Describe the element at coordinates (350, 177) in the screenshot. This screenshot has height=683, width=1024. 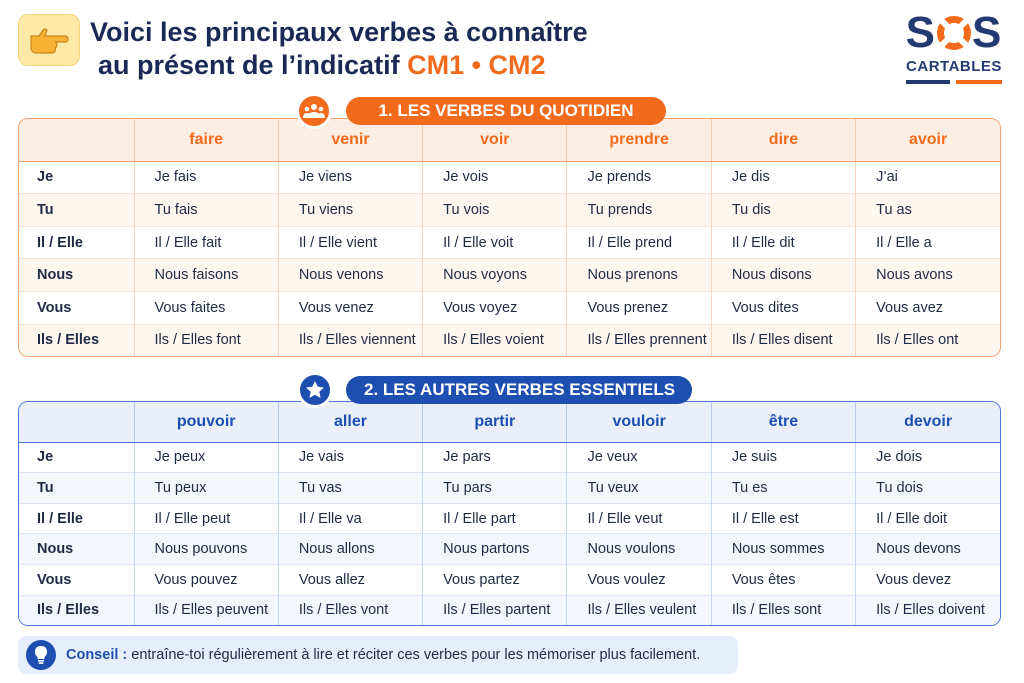
I see `conjugation-cell: Je viens` at that location.